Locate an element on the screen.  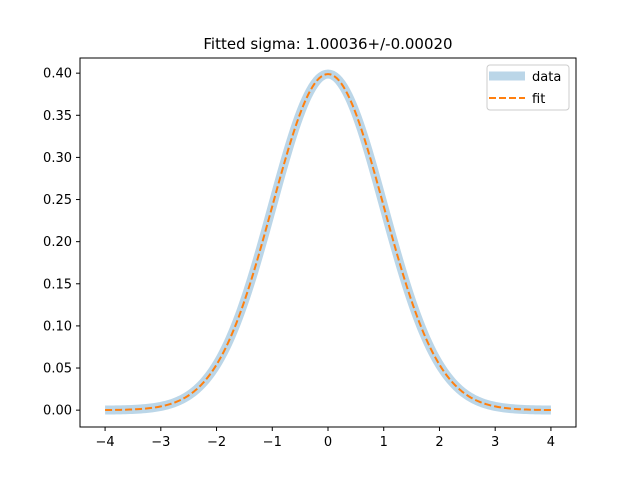
legend: data fit is located at coordinates (528, 87).